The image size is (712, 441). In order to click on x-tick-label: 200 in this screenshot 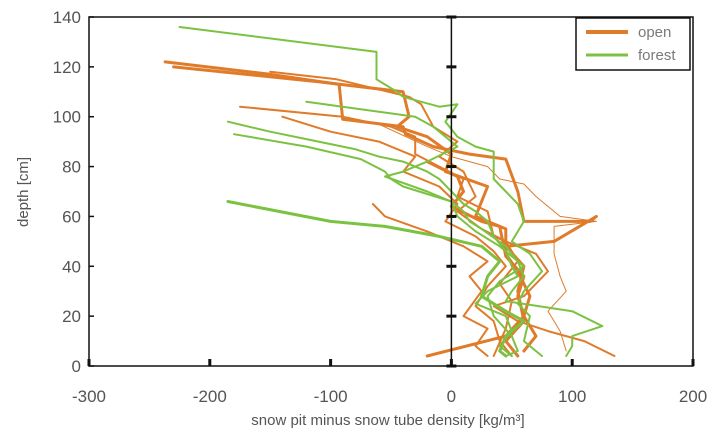, I will do `click(693, 396)`.